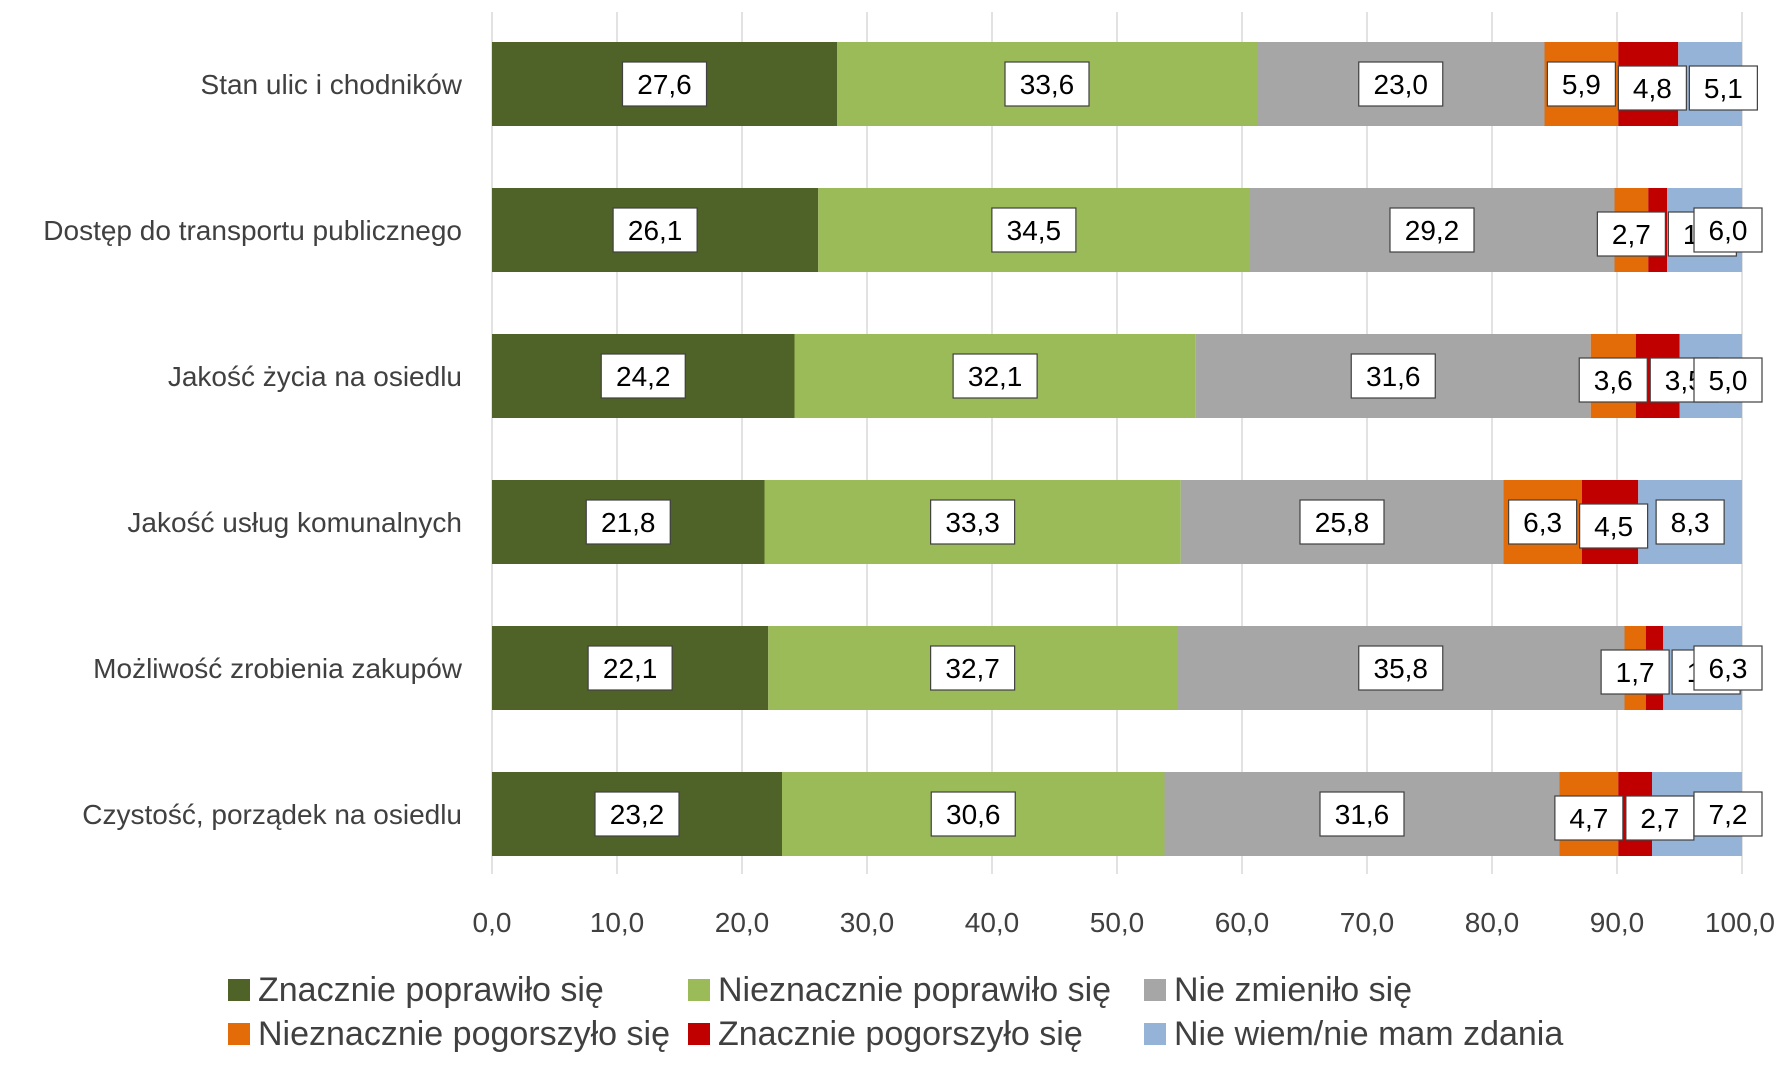 The height and width of the screenshot is (1073, 1779). I want to click on category-label: Czystość, porządek na osiedlu, so click(272, 814).